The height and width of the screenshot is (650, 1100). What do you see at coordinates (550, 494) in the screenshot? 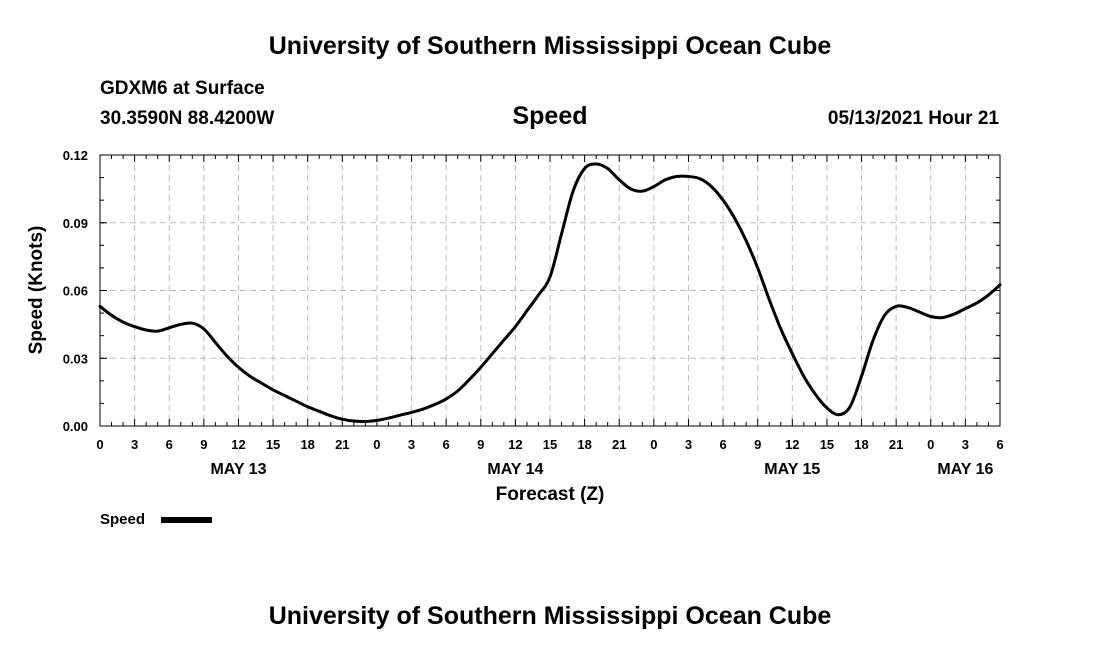
I see `x-axis-label: Forecast (Z)` at bounding box center [550, 494].